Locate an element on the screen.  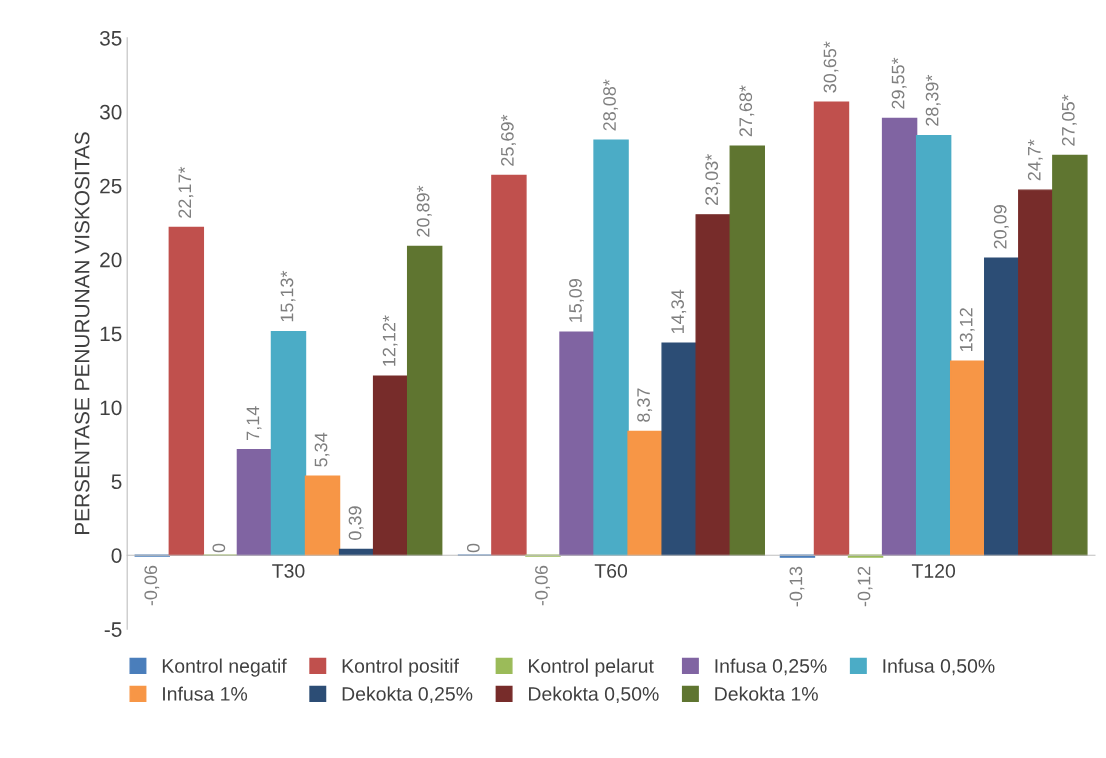
legend-label: Dekokta 1% is located at coordinates (766, 693).